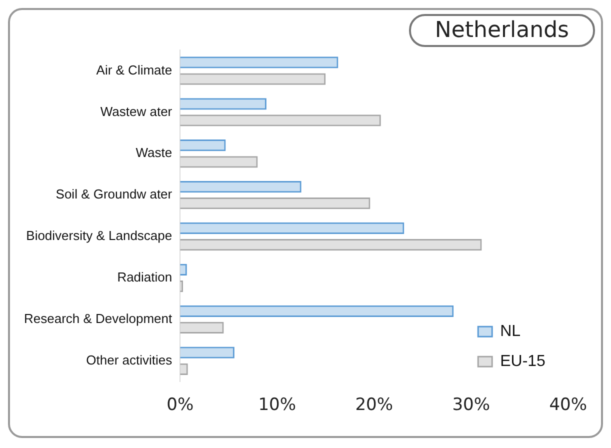  I want to click on y-tick-label: Waste, so click(154, 152).